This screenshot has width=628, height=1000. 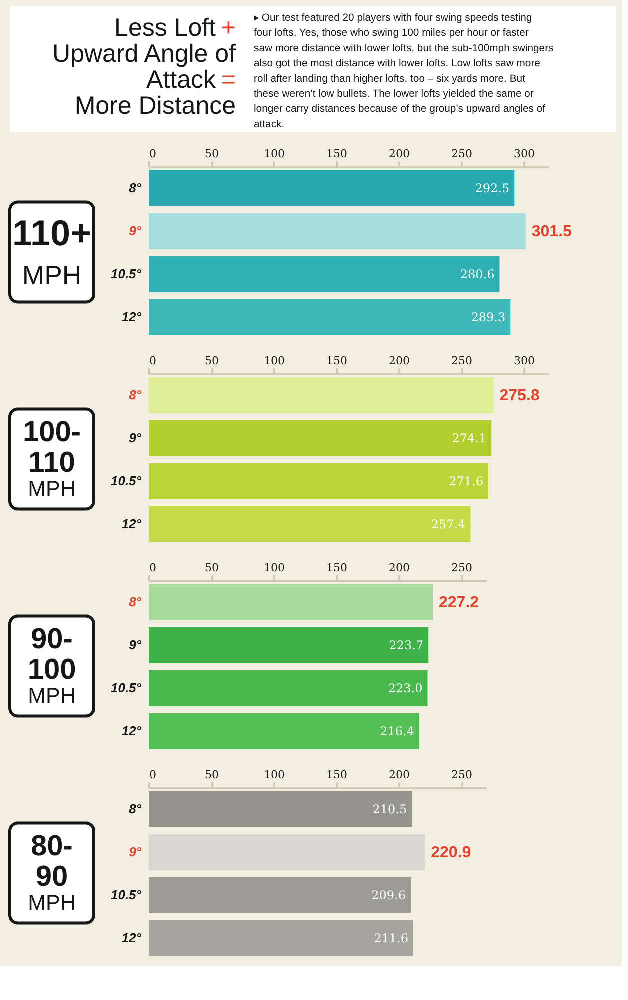 What do you see at coordinates (448, 525) in the screenshot?
I see `data-label: 257.4` at bounding box center [448, 525].